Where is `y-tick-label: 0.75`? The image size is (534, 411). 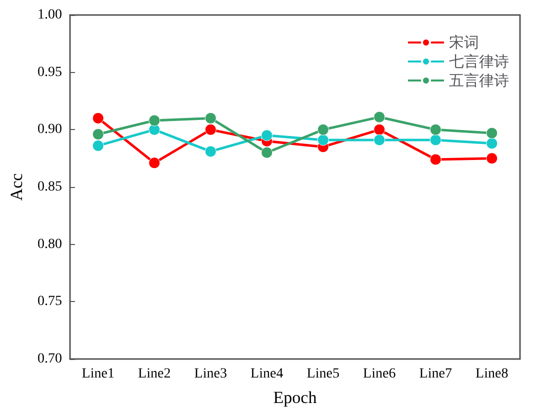
y-tick-label: 0.75 is located at coordinates (50, 302).